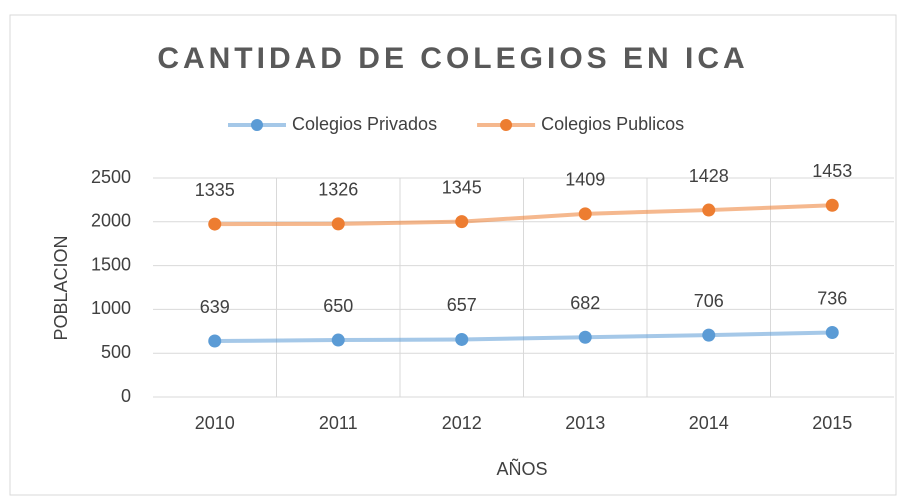 This screenshot has height=498, width=907. Describe the element at coordinates (709, 301) in the screenshot. I see `data-label: 706` at that location.